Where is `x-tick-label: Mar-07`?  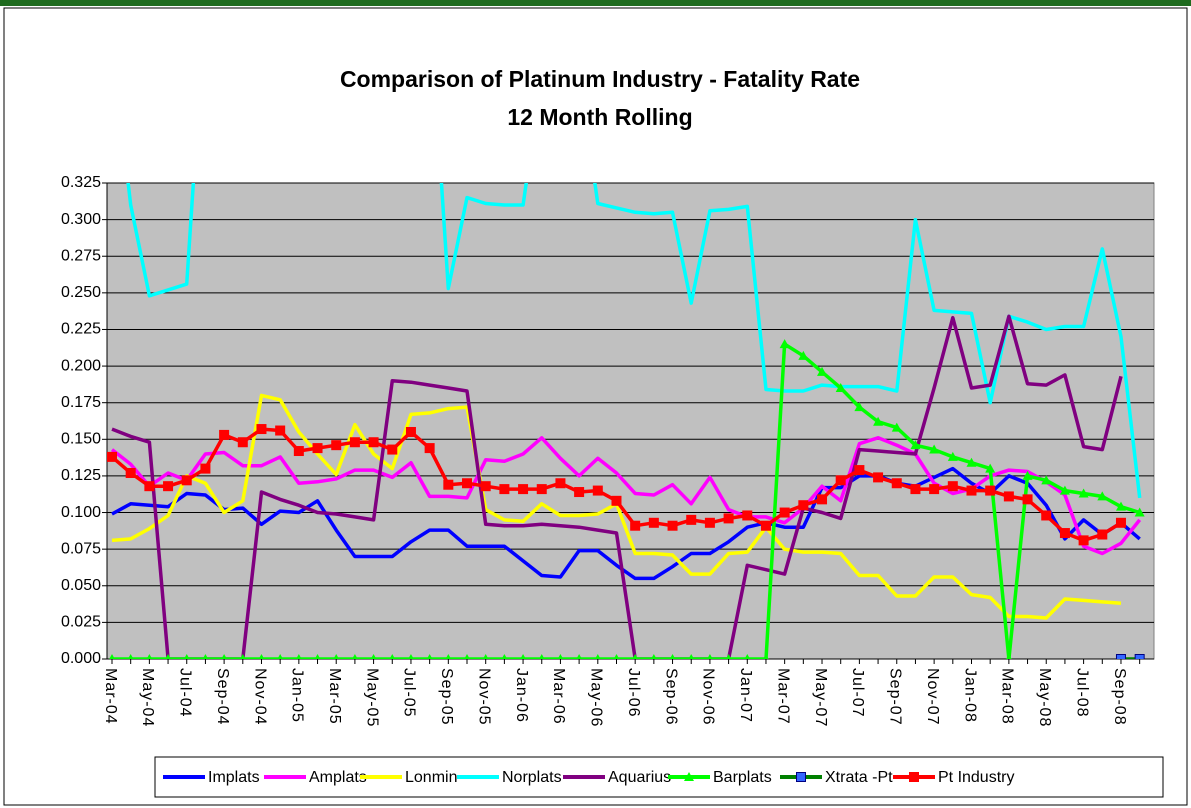
x-tick-label: Mar-07 is located at coordinates (782, 696).